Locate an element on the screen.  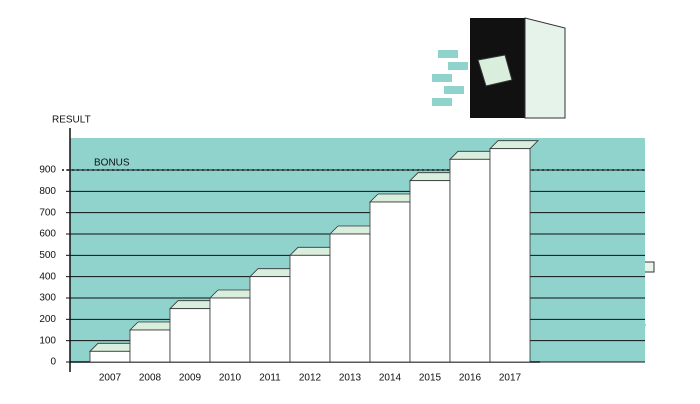
x-tick-label: 2015 is located at coordinates (430, 378).